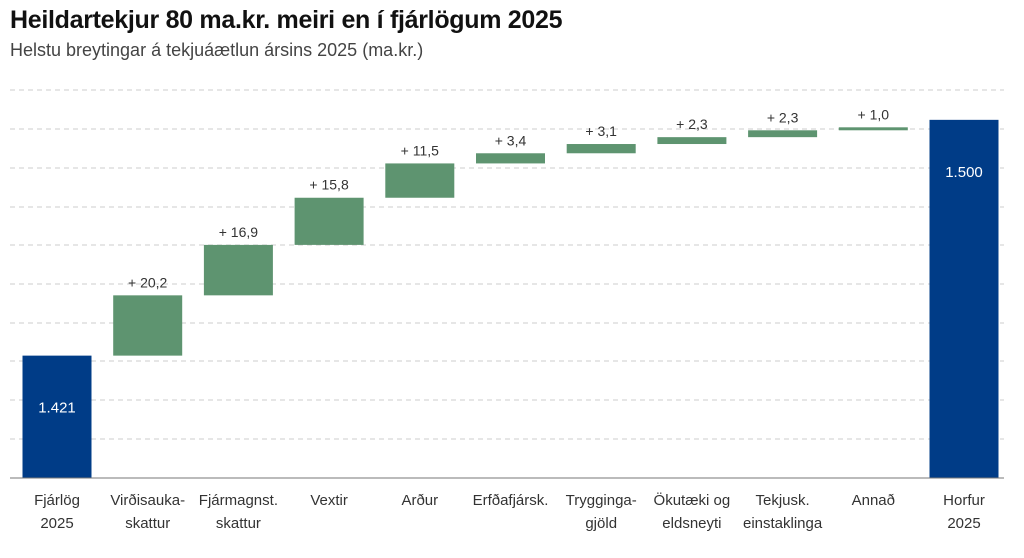  I want to click on x-tick-label: Arður, so click(419, 500).